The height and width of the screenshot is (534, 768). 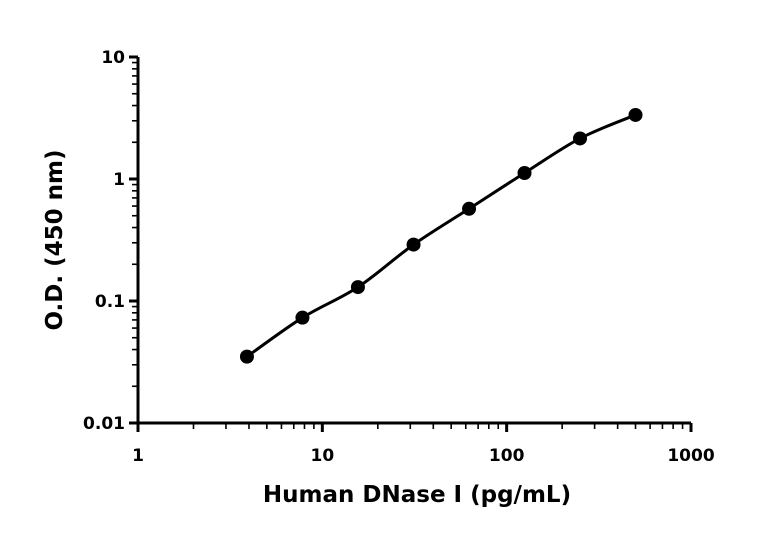 I want to click on y-tick-label: 0.01, so click(x=104, y=424).